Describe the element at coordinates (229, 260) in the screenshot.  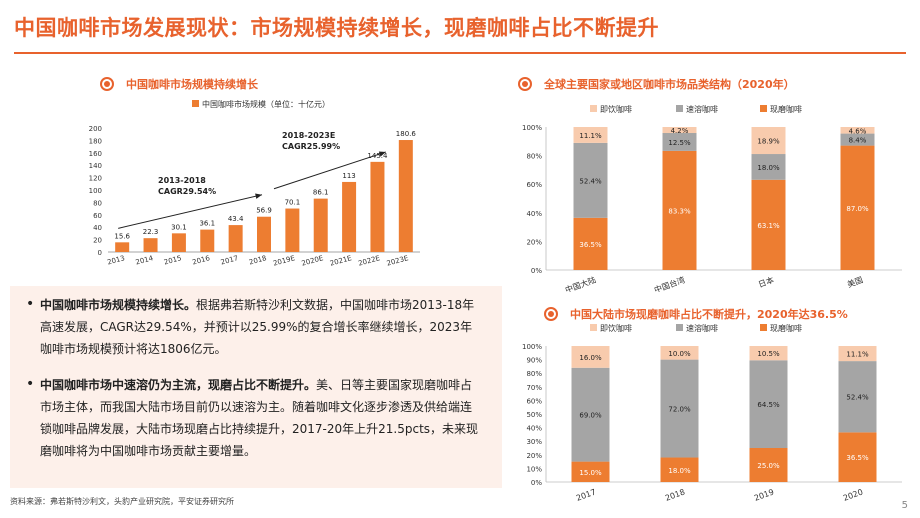
I see `x-tick-label: 2017` at that location.